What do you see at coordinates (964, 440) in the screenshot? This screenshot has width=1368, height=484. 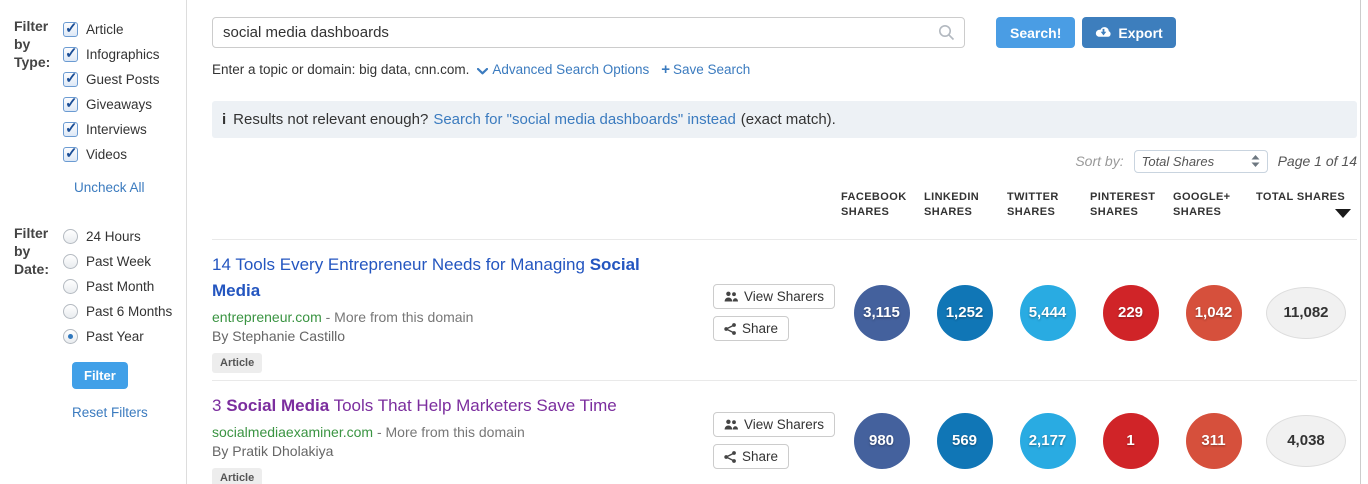 I see `linkedin-shares-count: 569` at bounding box center [964, 440].